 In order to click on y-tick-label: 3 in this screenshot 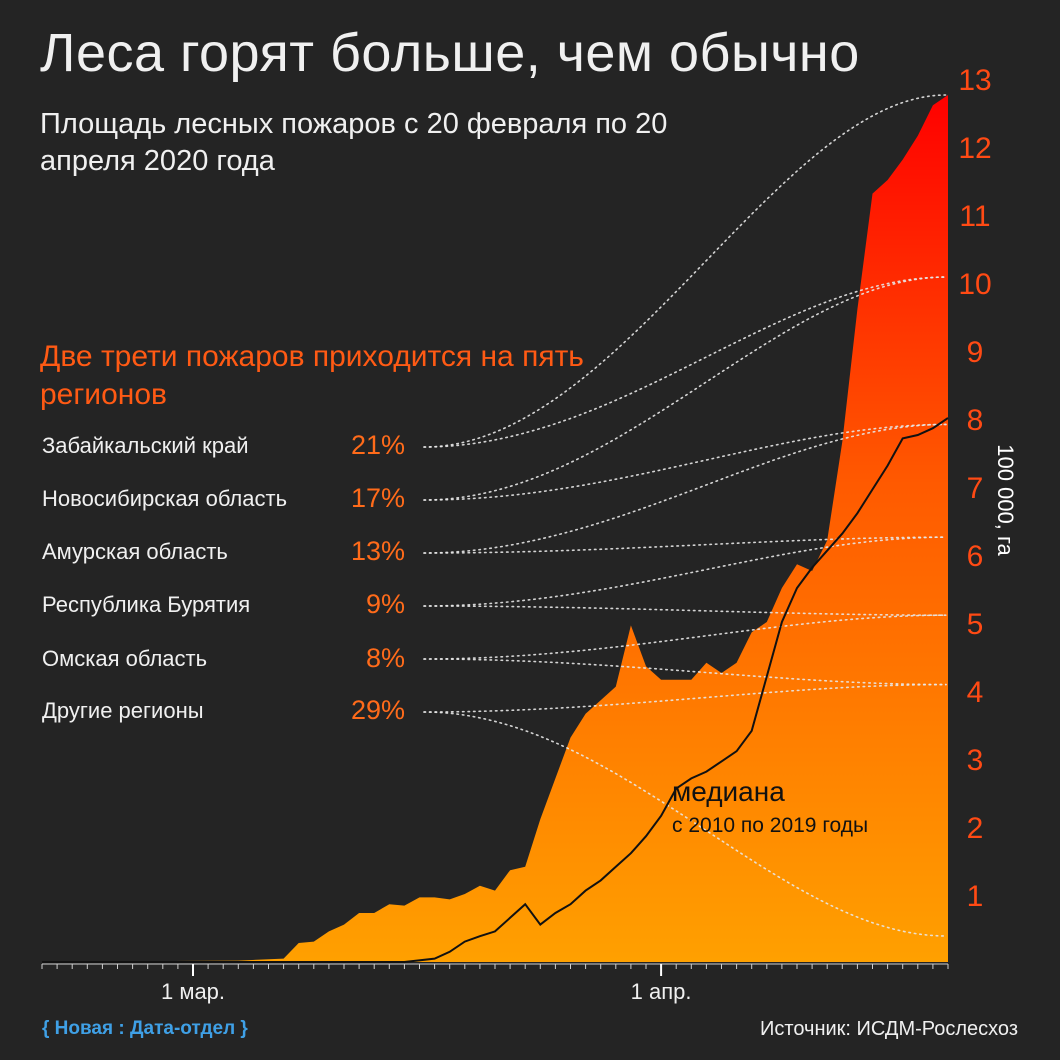, I will do `click(975, 760)`.